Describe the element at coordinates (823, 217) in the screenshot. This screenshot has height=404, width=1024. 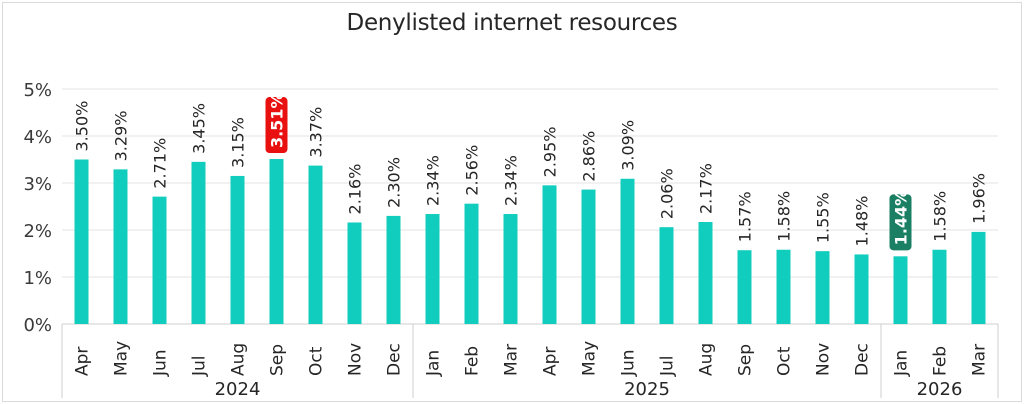
I see `data-label: 1.55%` at that location.